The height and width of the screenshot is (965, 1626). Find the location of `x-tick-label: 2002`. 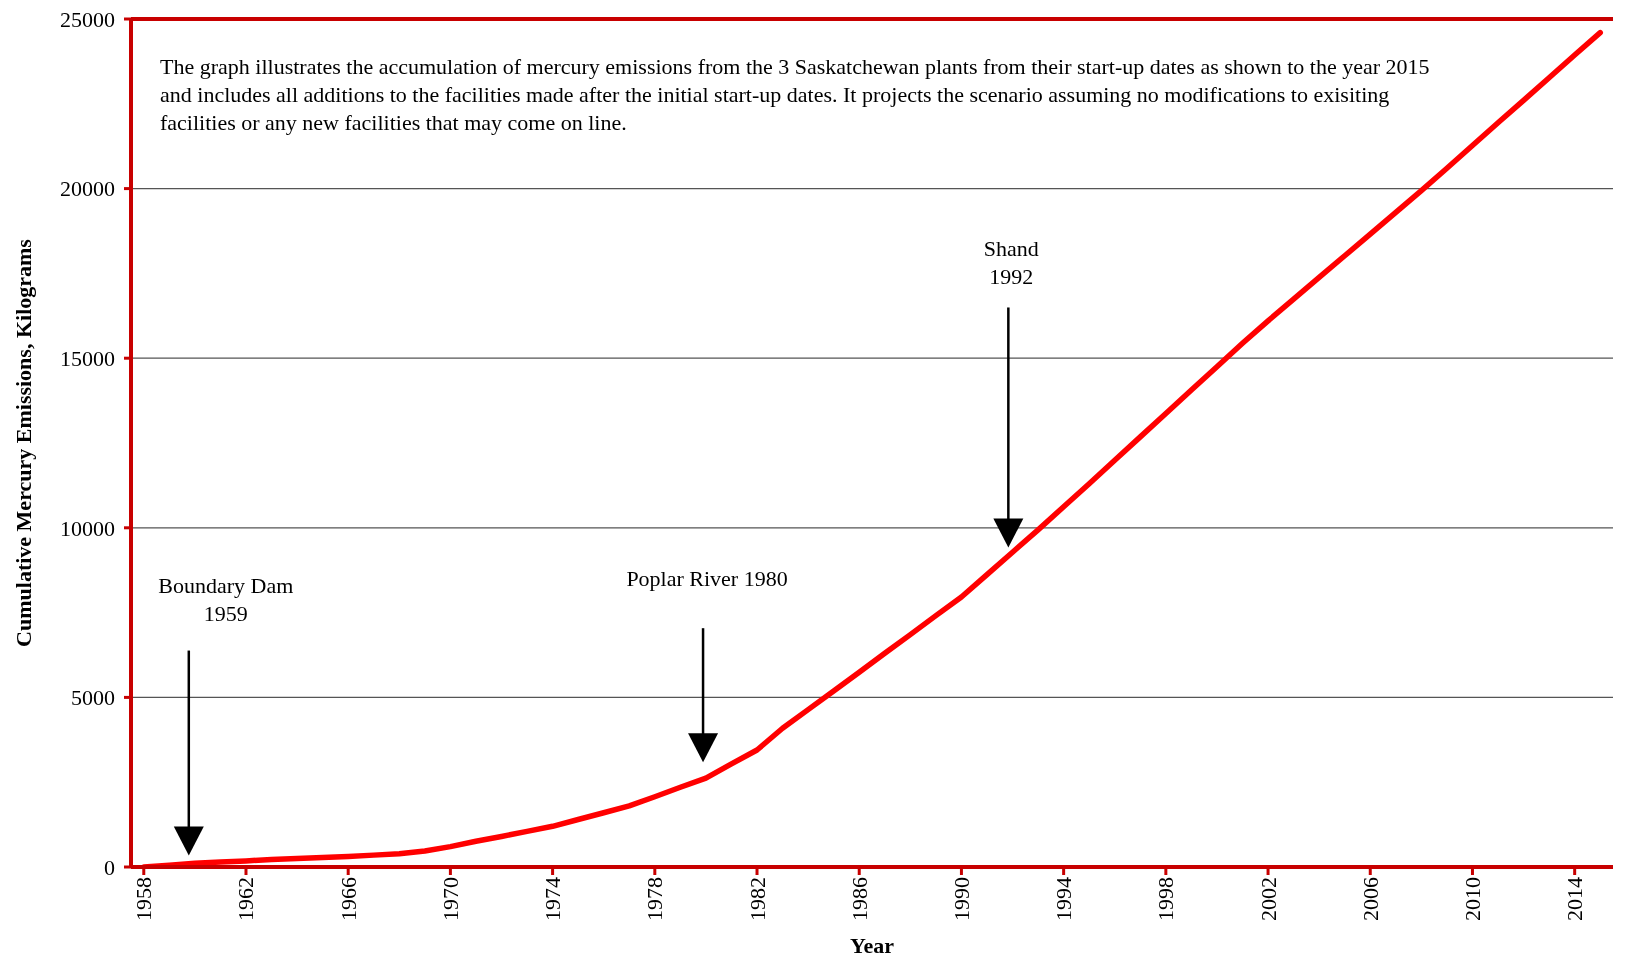

x-tick-label: 2002 is located at coordinates (1268, 899).